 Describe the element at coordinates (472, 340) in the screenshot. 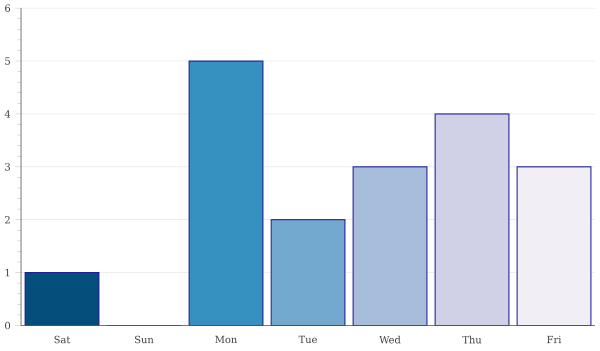

I see `x-tick-label: Thu` at that location.